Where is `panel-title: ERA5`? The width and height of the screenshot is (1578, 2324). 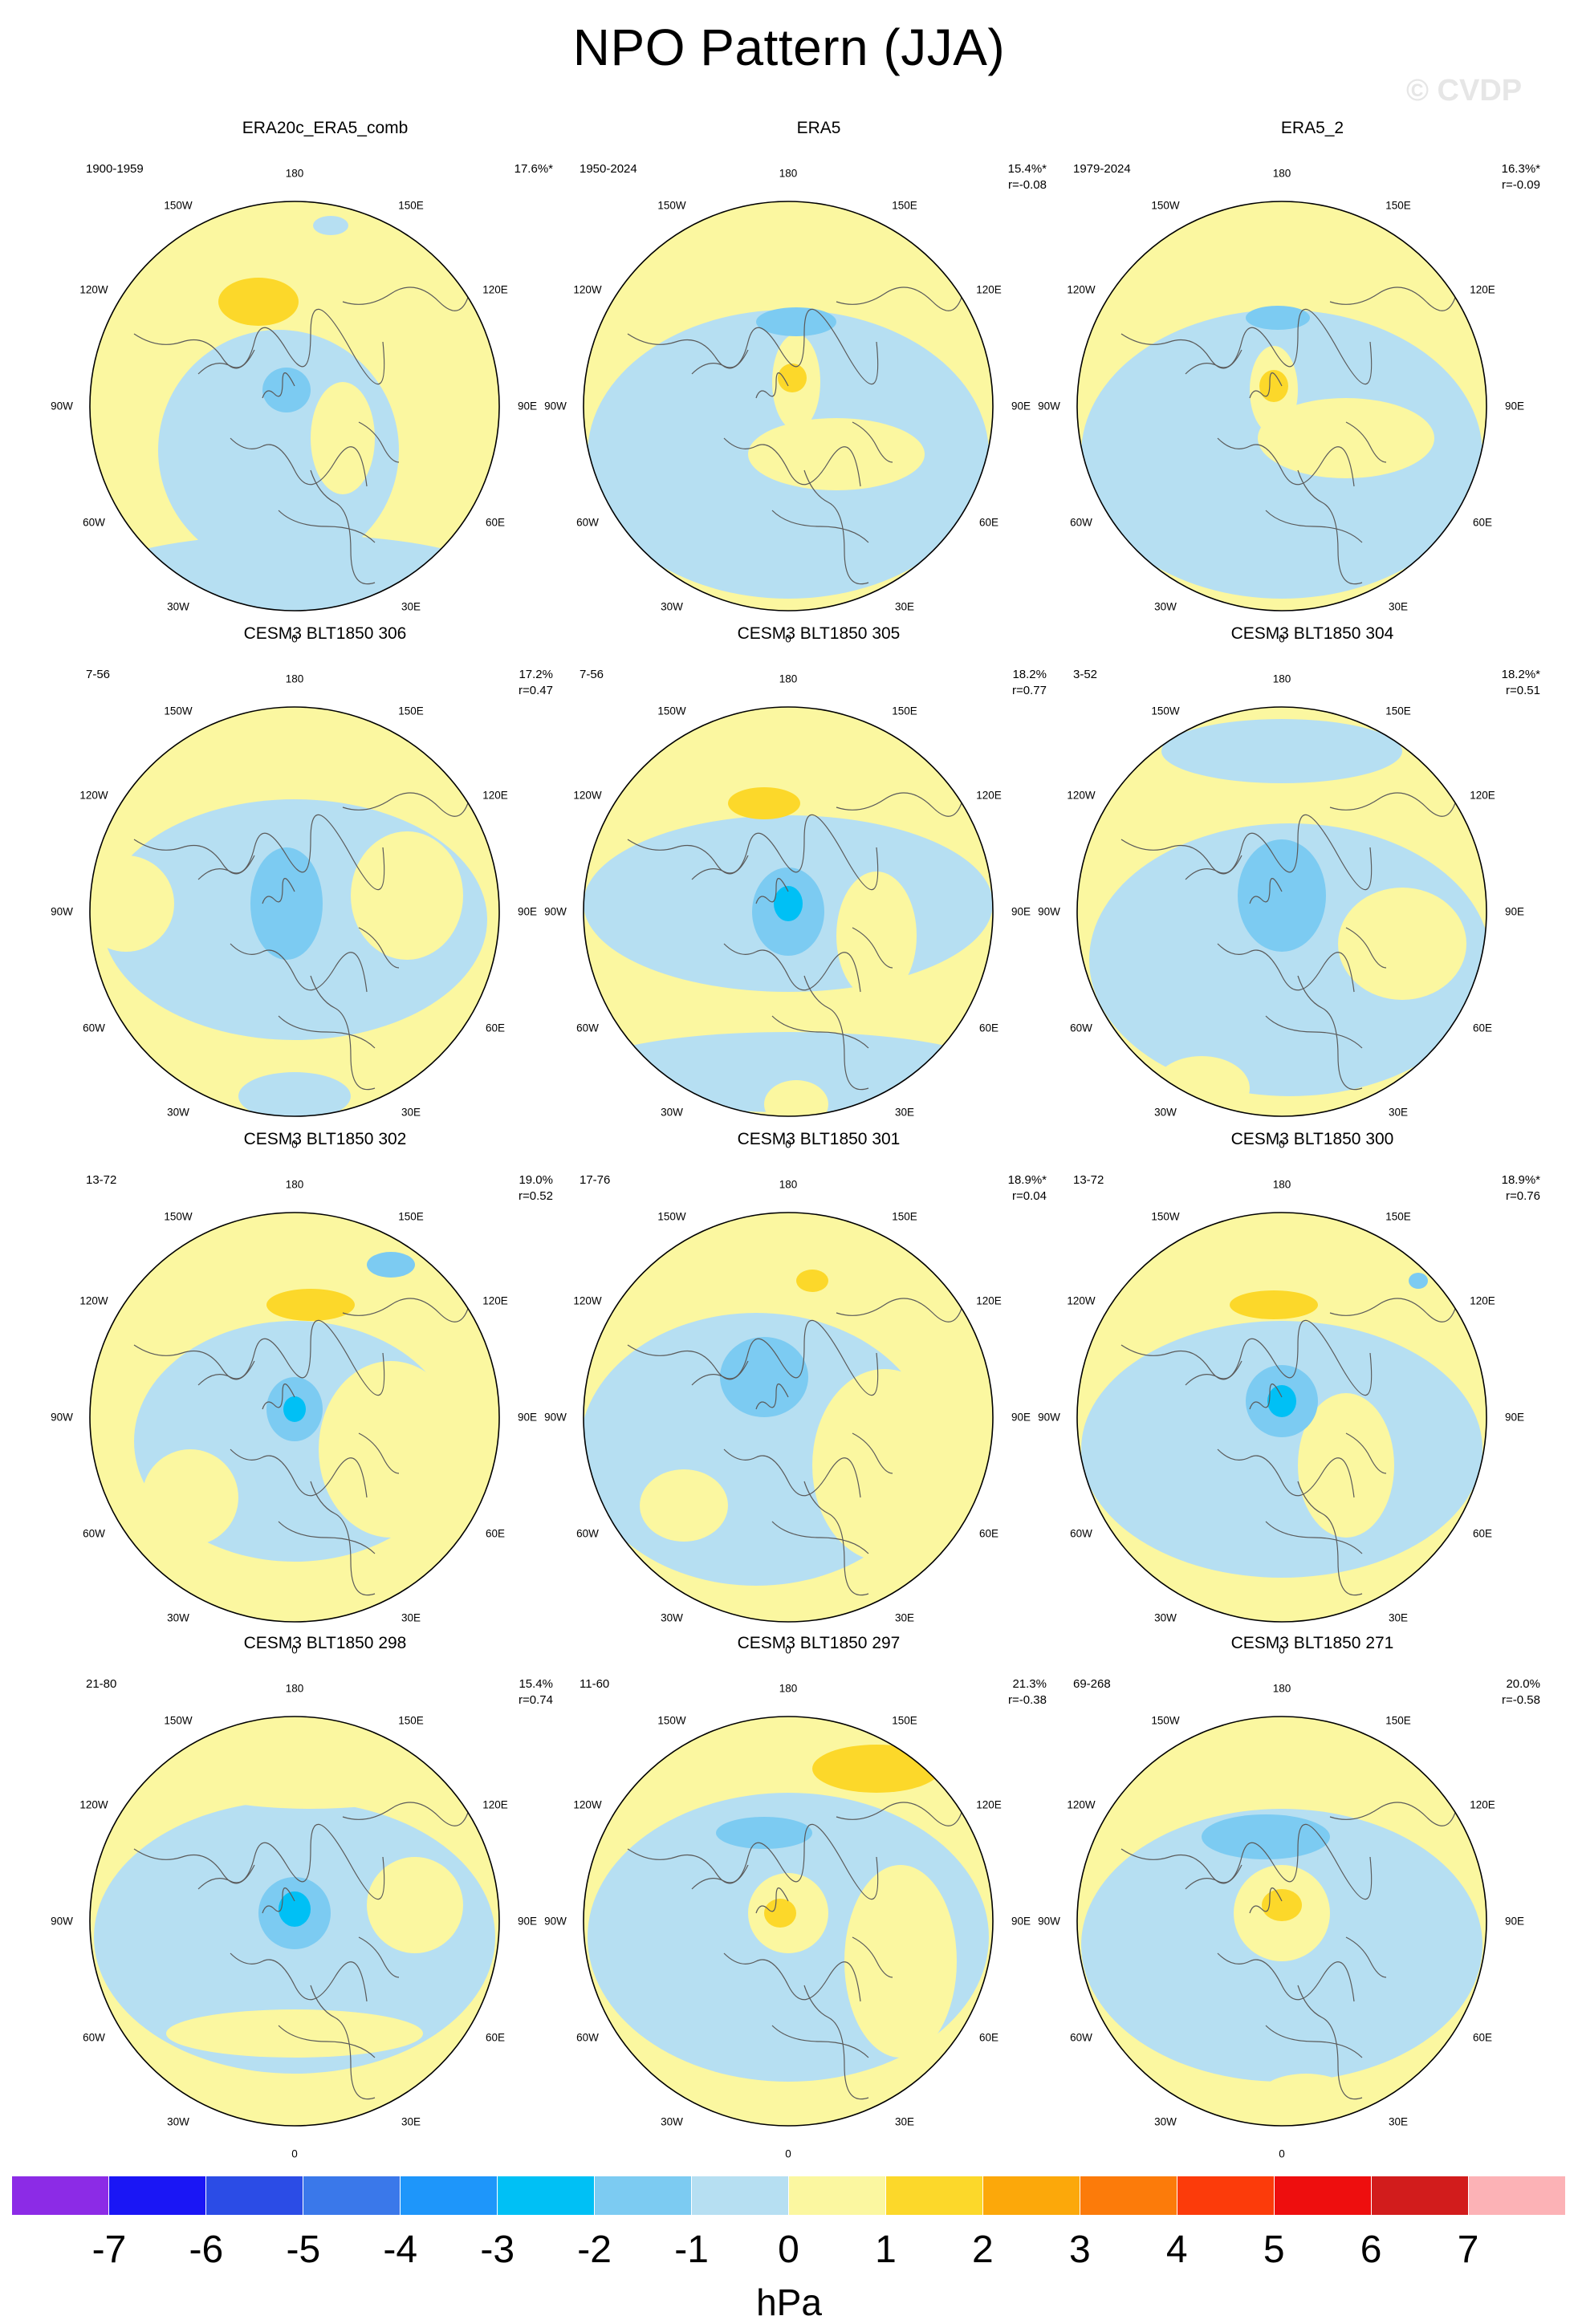
panel-title: ERA5 is located at coordinates (818, 128).